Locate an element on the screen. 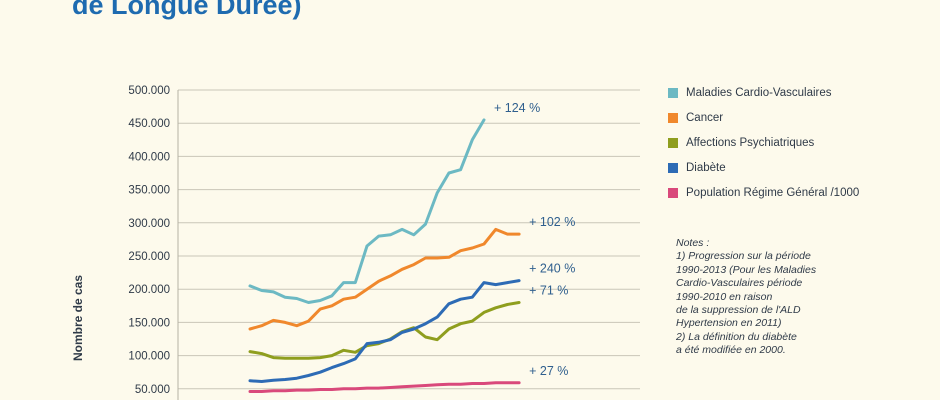  legend-label: Affections Psychiatriques is located at coordinates (750, 143).